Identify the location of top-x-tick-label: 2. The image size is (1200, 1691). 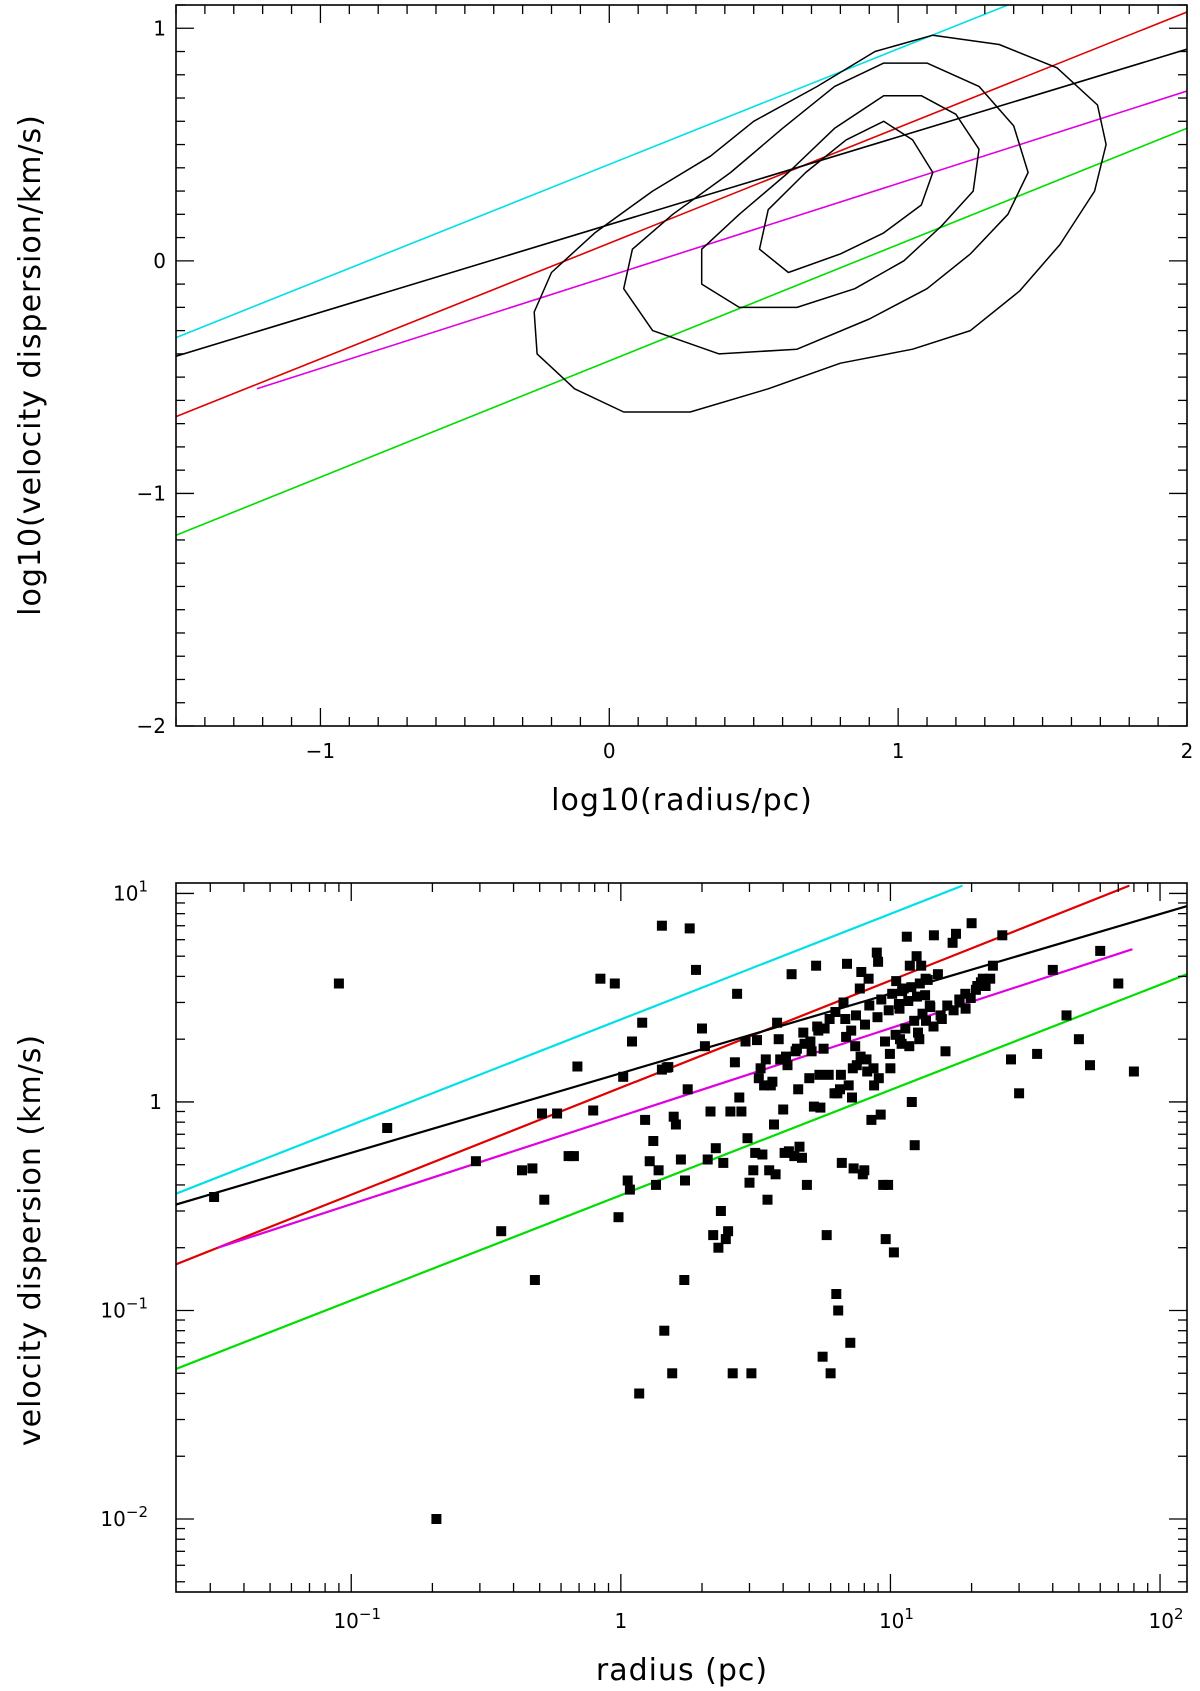
(1187, 751).